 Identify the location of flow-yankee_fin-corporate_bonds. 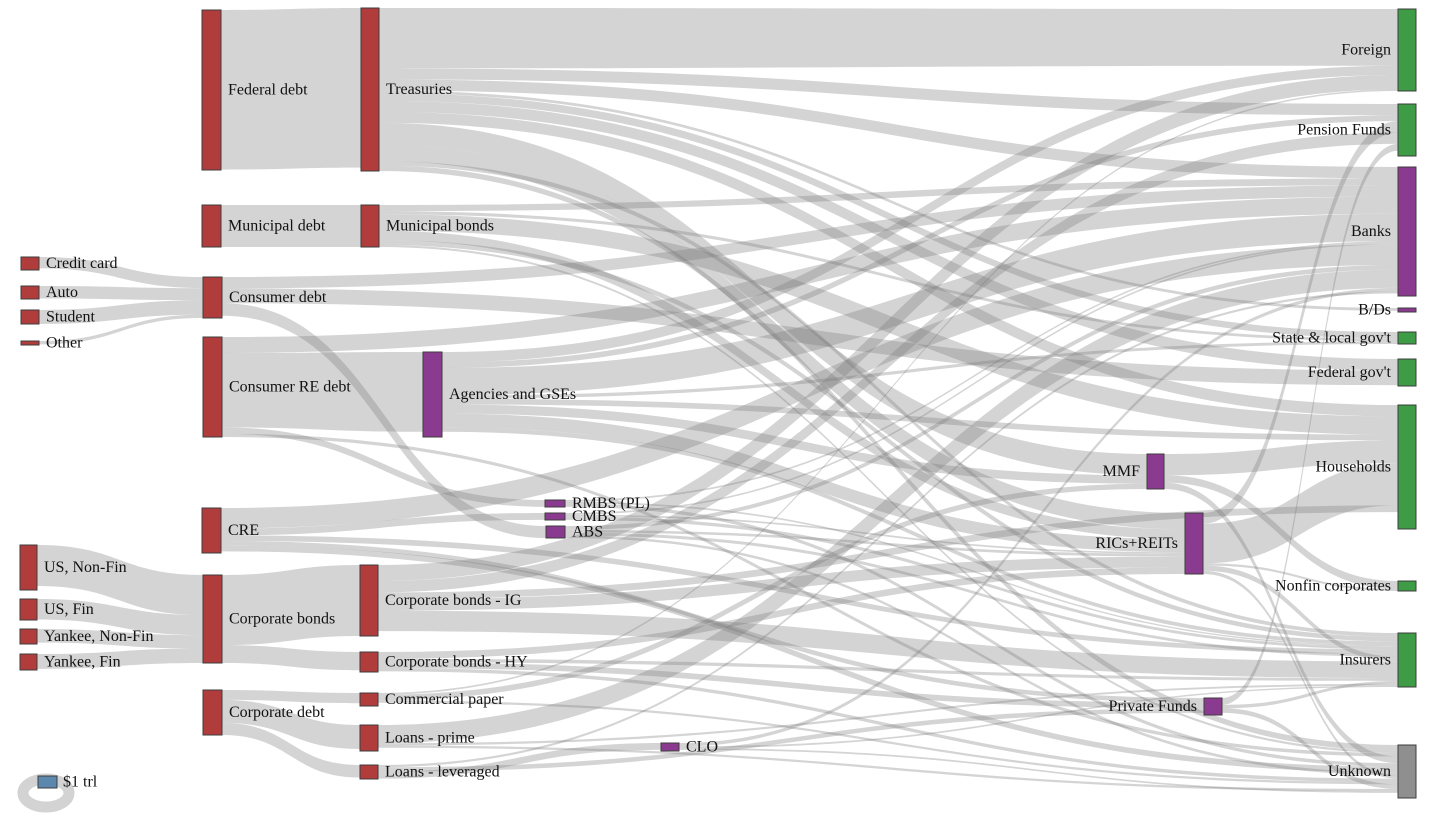
(120, 658).